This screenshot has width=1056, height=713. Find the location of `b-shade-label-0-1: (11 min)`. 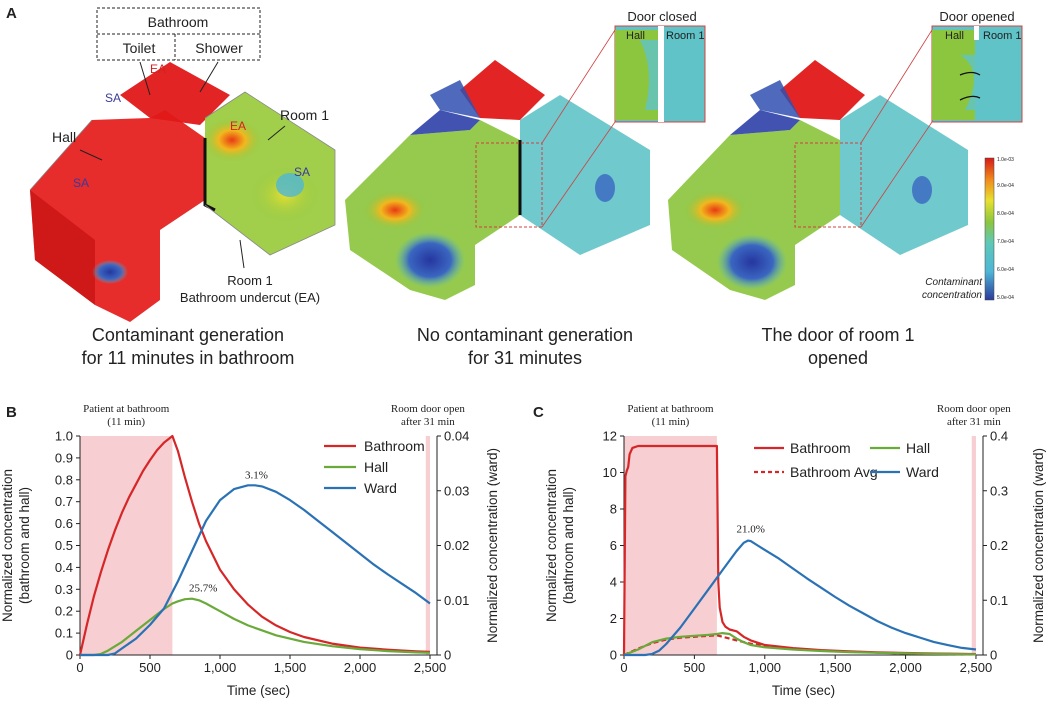

b-shade-label-0-1: (11 min) is located at coordinates (126, 422).